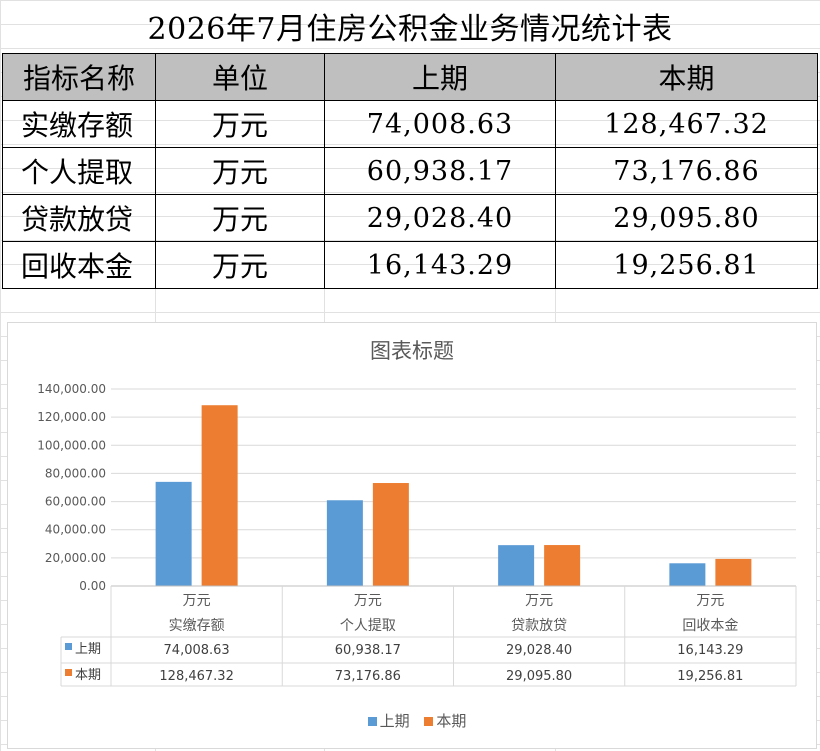  What do you see at coordinates (710, 676) in the screenshot?
I see `data-table-value: 19,256.81` at bounding box center [710, 676].